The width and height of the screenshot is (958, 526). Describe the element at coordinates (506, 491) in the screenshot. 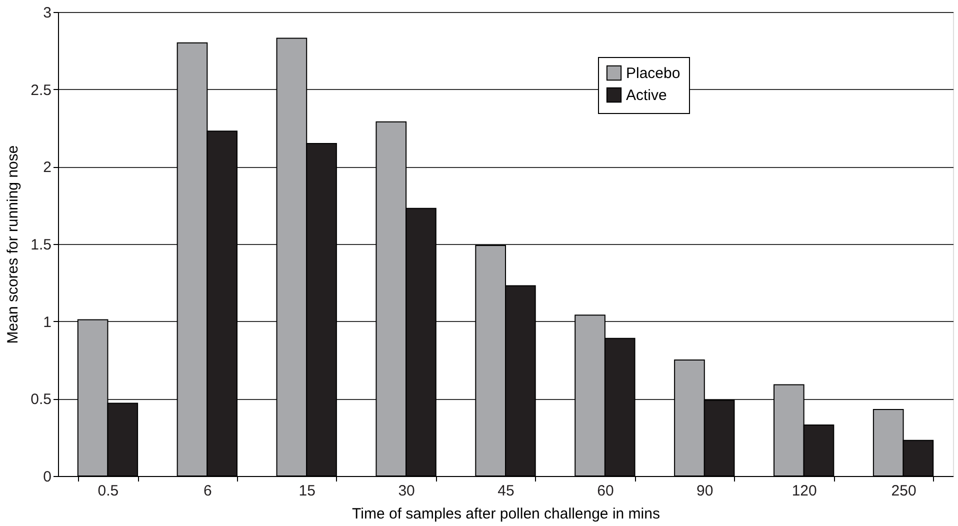

I see `x-tick-label: 45` at that location.